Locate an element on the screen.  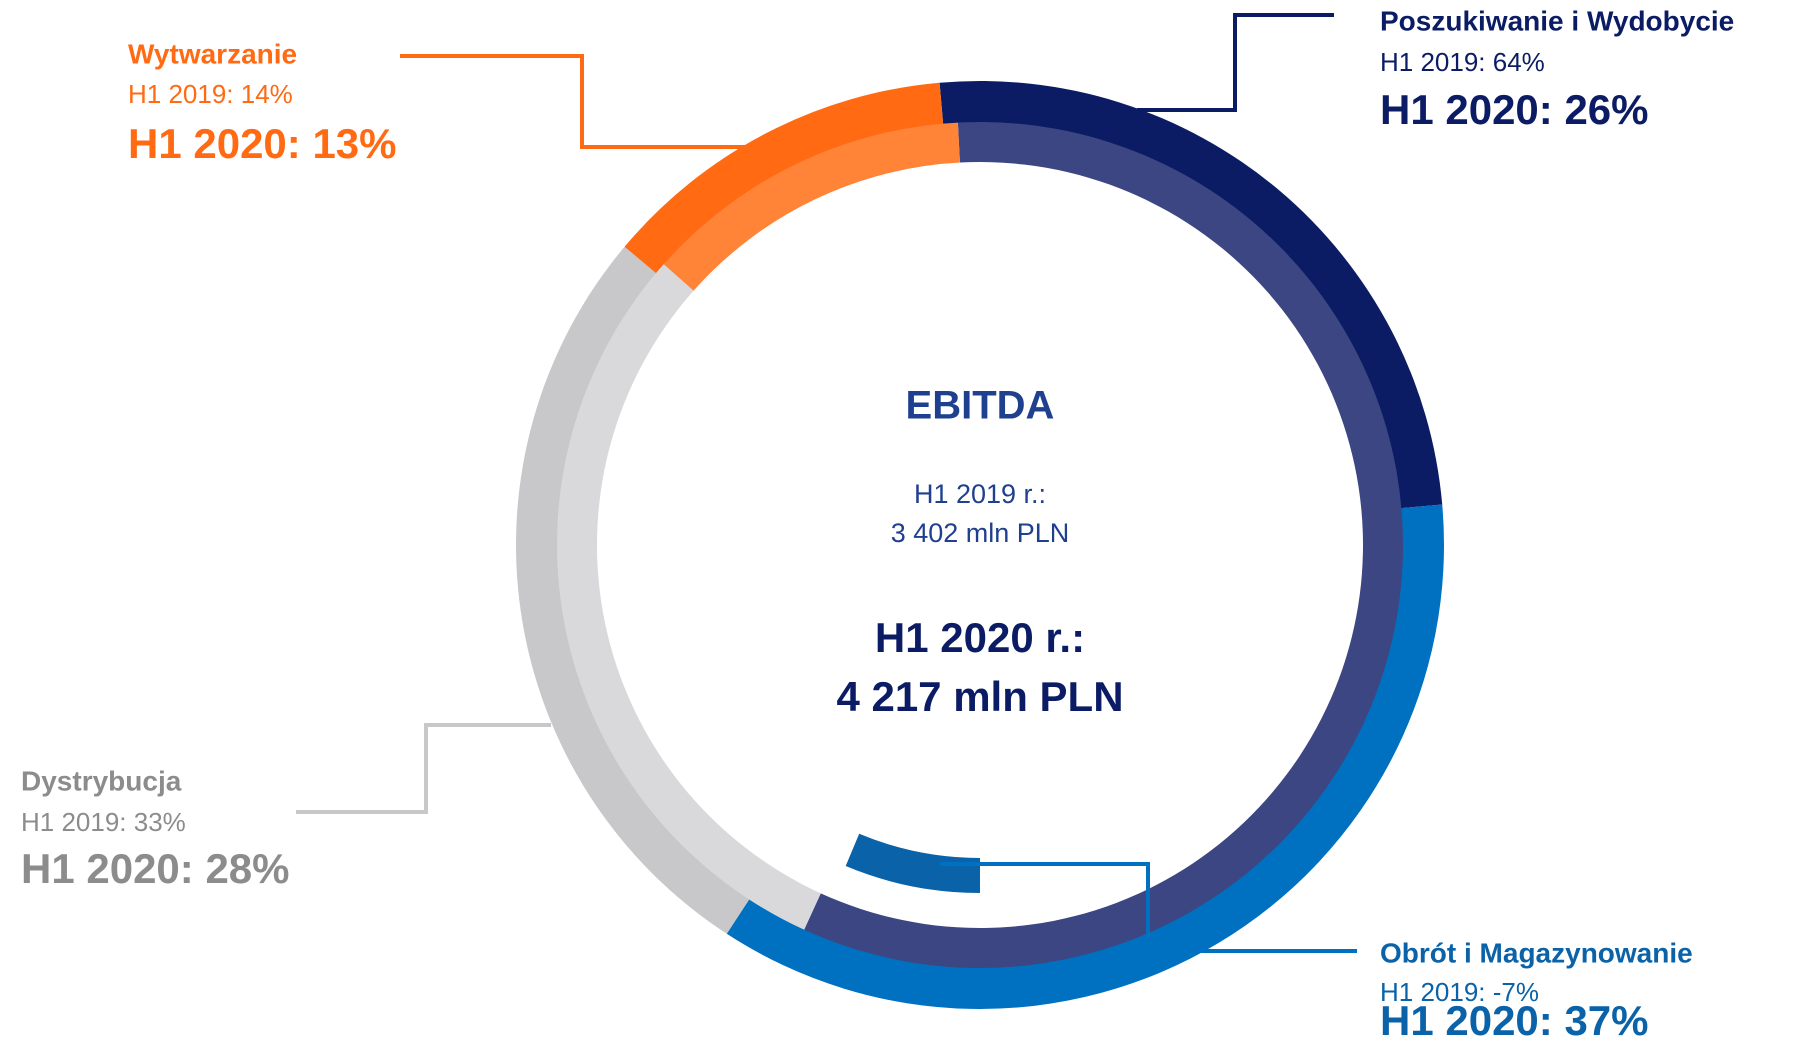
category-label: Obrót i Magazynowanie is located at coordinates (1536, 952).